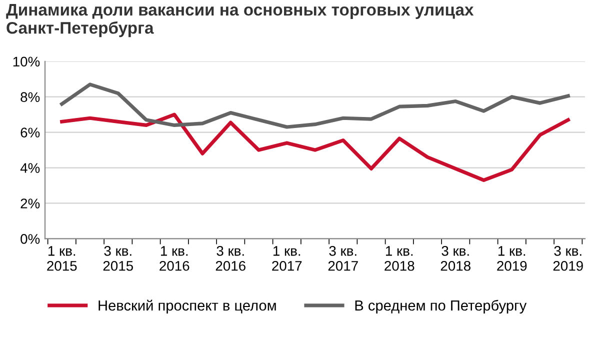  Describe the element at coordinates (30, 168) in the screenshot. I see `y-tick-label: 4%` at that location.